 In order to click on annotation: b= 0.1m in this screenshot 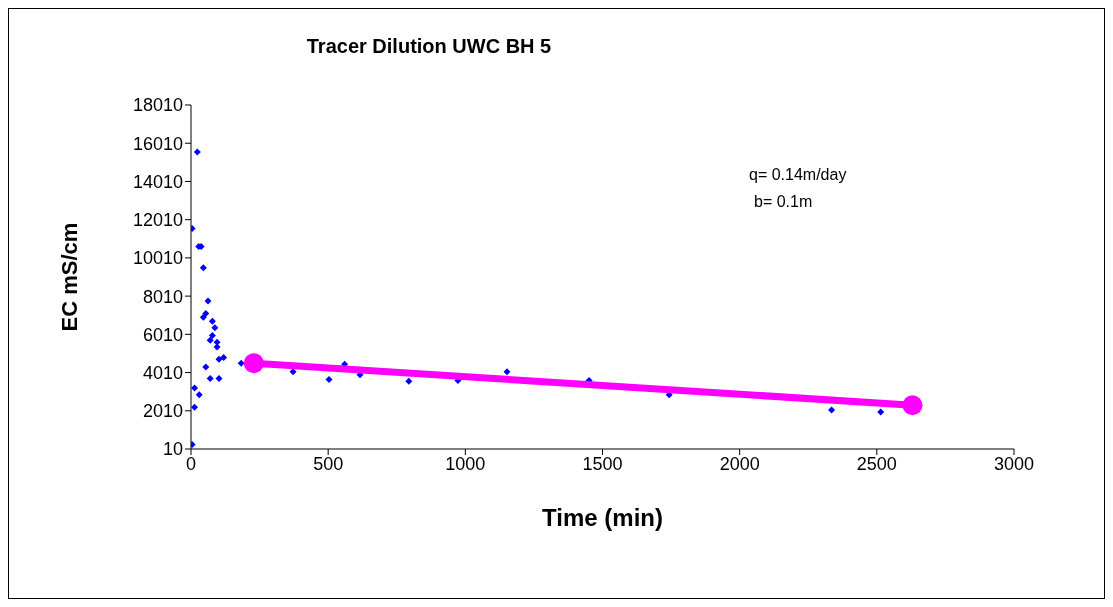, I will do `click(784, 202)`.